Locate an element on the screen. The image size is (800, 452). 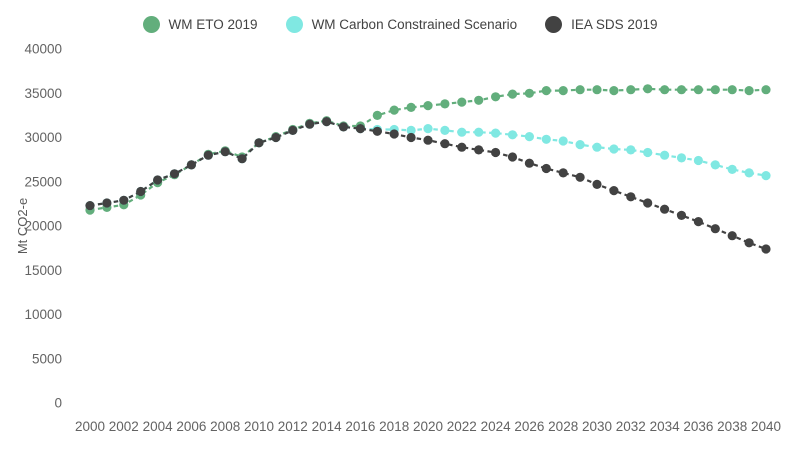
svg-text: 2000 is located at coordinates (90, 426).